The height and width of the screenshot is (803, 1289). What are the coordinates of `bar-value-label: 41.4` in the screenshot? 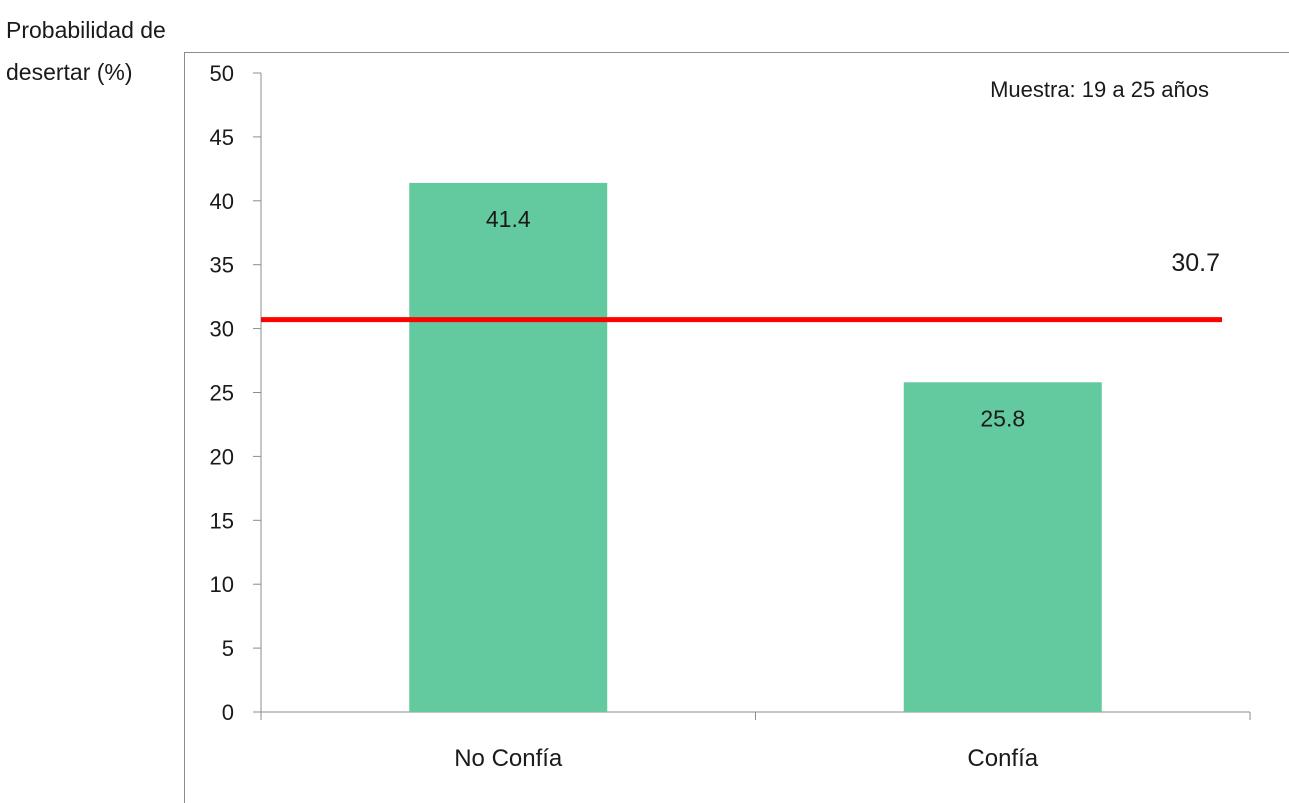 It's located at (508, 219).